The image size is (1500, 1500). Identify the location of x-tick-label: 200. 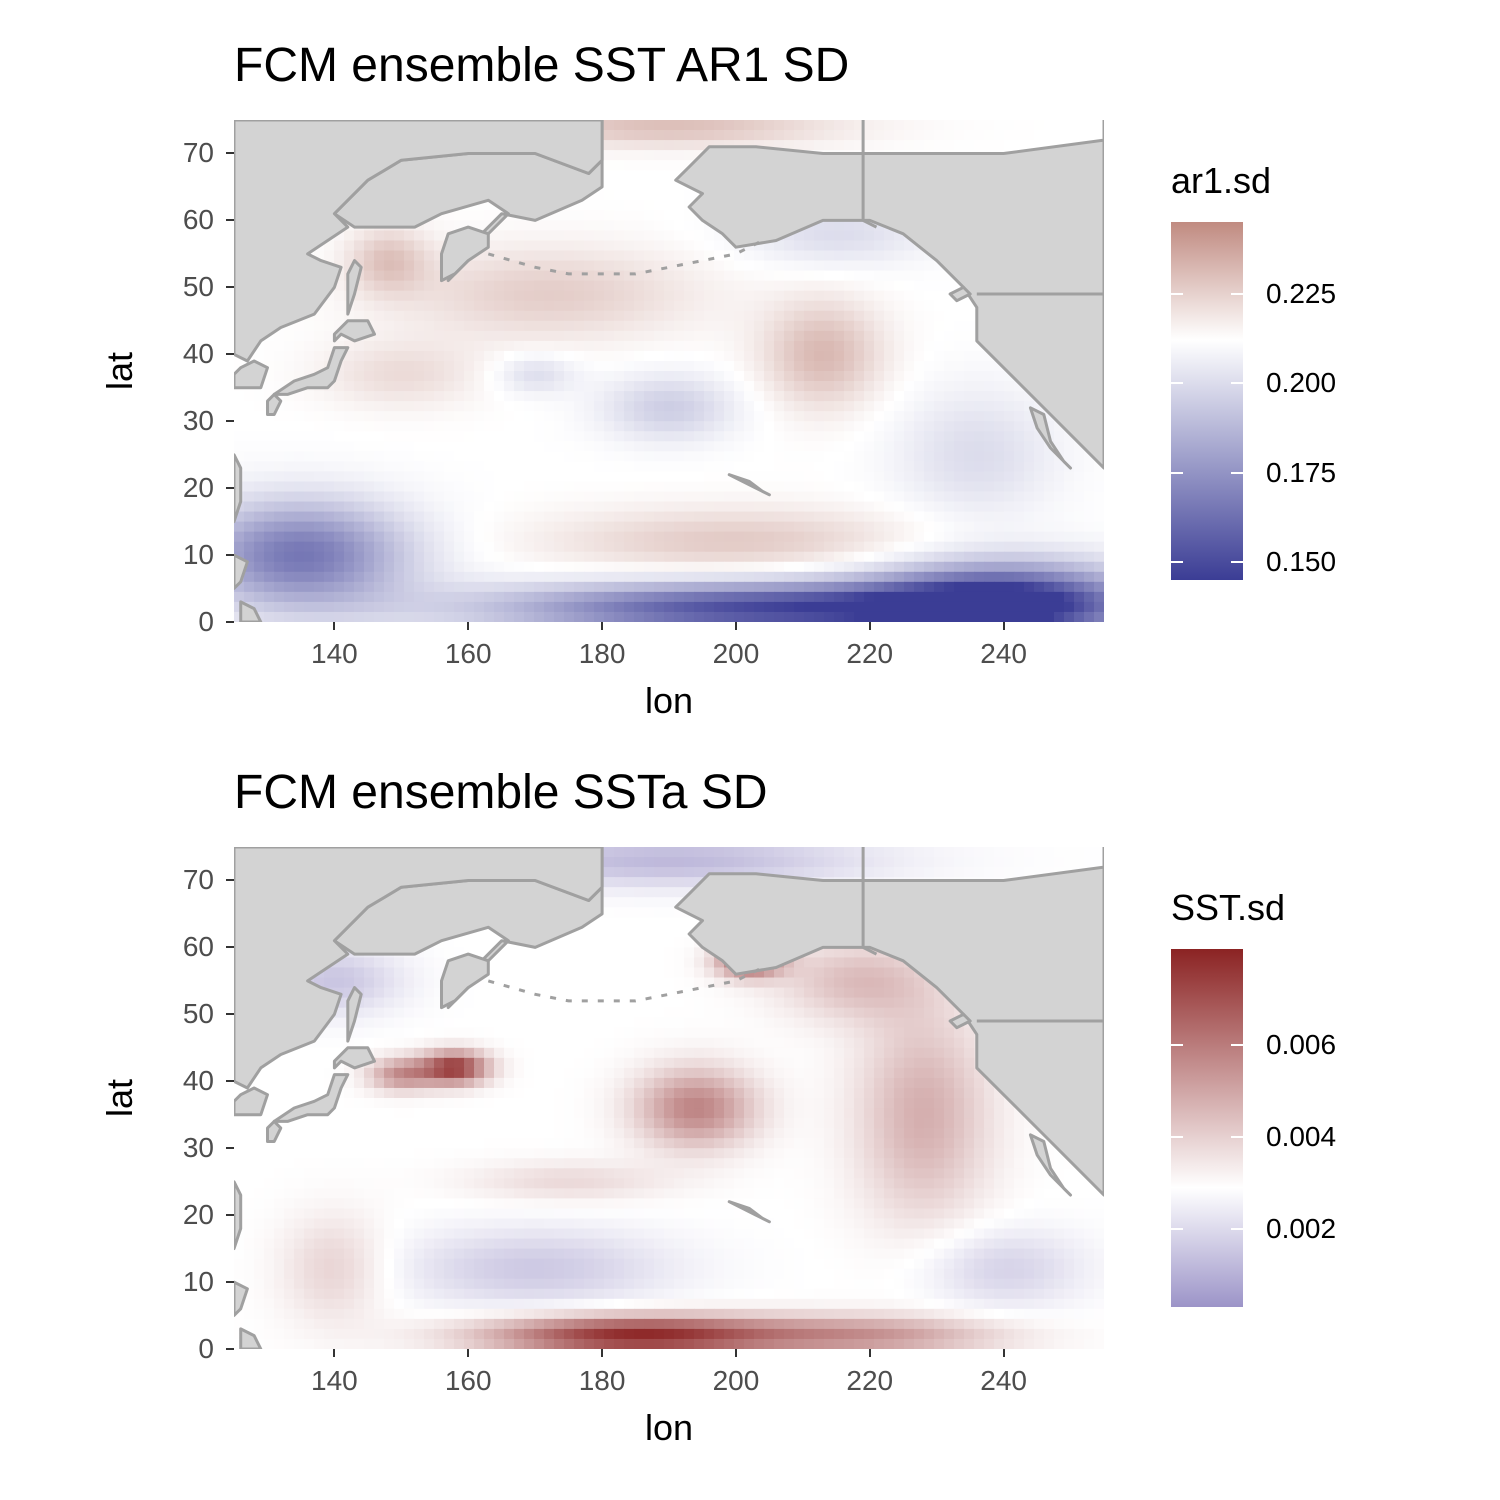
(736, 653).